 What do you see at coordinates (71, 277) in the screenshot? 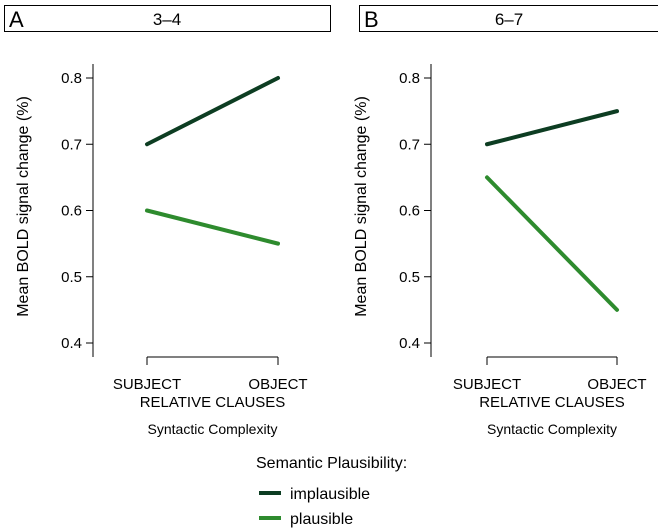
I see `panel-a-y-tick-label-1: 0.5` at bounding box center [71, 277].